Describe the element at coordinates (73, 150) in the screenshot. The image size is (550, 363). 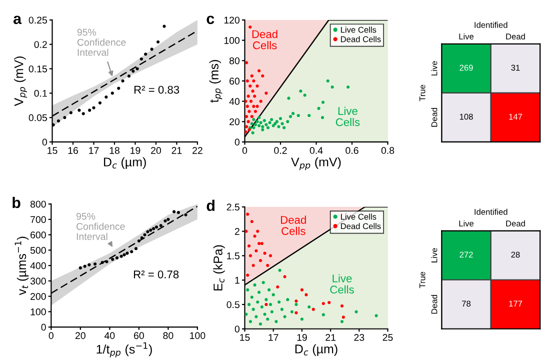
I see `x-tick-label: 16` at that location.